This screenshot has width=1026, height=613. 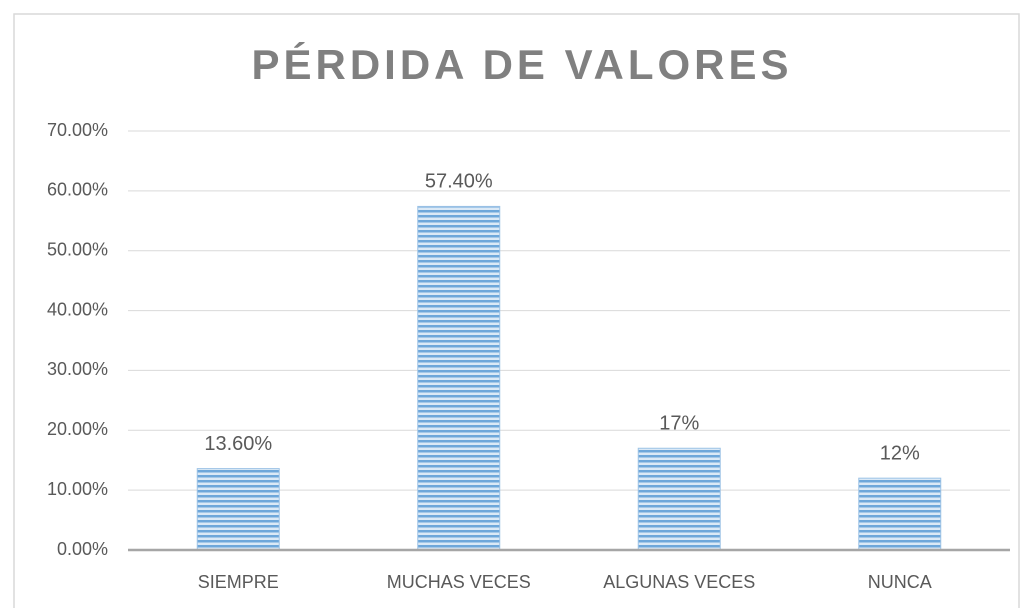 What do you see at coordinates (77, 429) in the screenshot?
I see `y-tick-label: 20.00%` at bounding box center [77, 429].